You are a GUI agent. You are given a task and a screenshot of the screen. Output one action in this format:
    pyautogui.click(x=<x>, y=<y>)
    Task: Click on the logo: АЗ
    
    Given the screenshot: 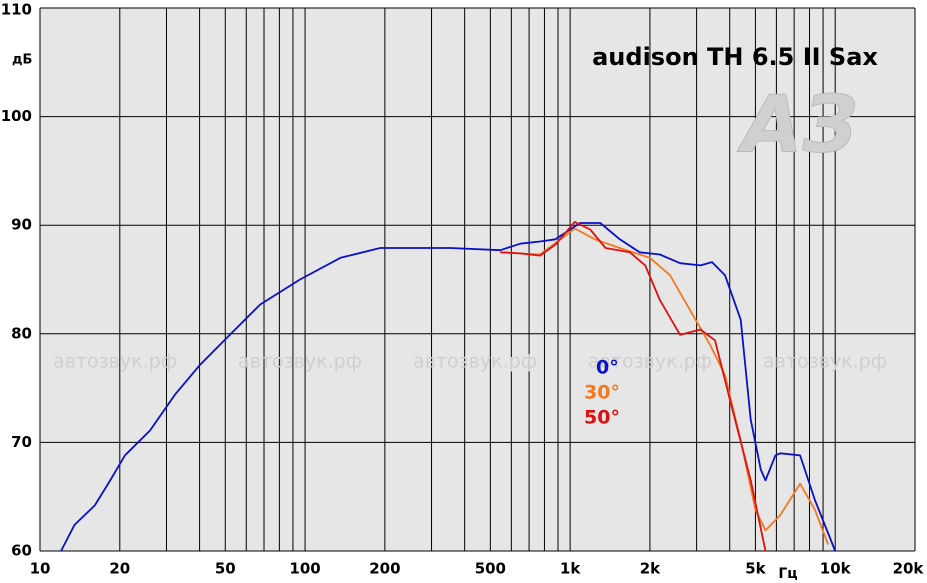 What is the action you would take?
    pyautogui.click(x=797, y=125)
    